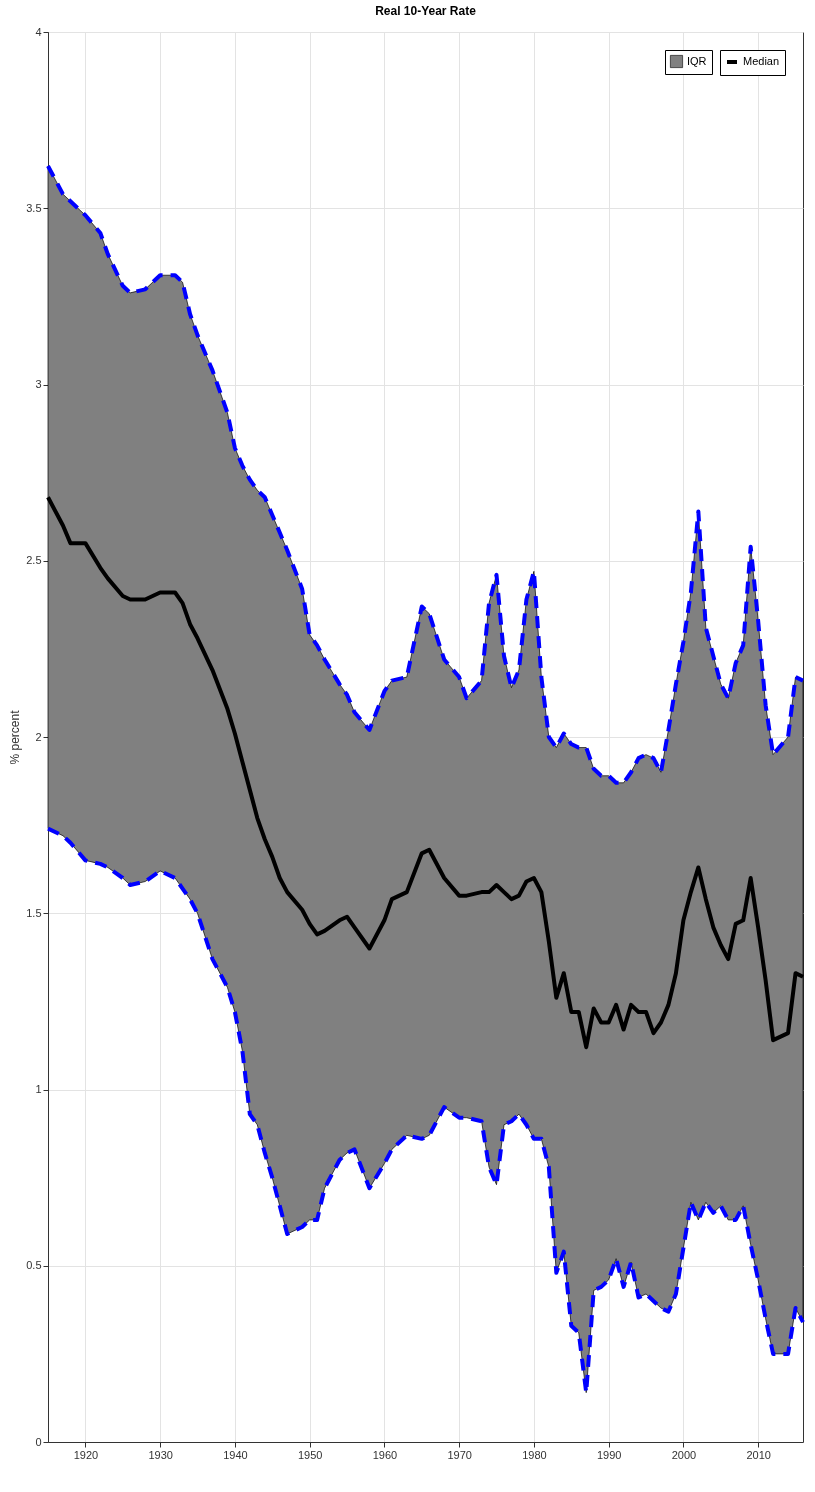 This screenshot has height=1492, width=815. I want to click on y-tick-label: 0, so click(38, 1441).